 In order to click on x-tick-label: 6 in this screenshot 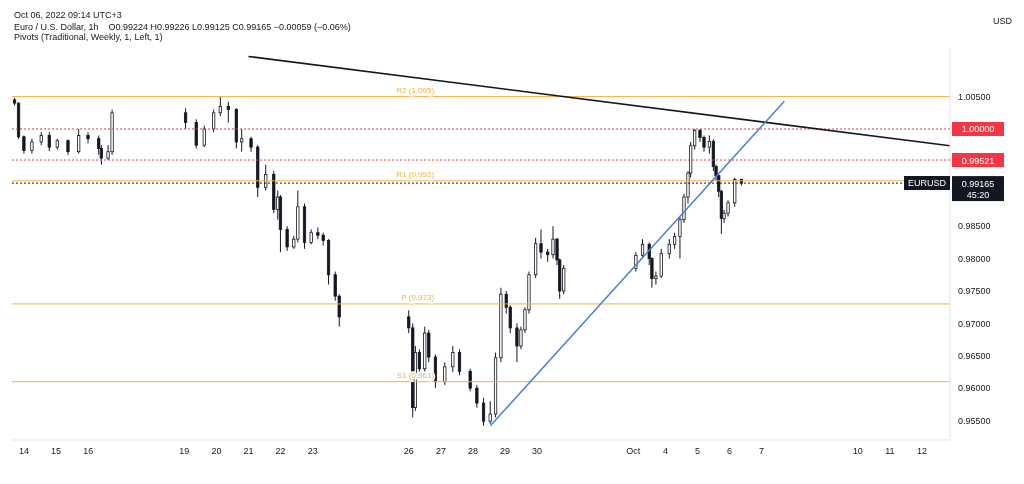, I will do `click(730, 451)`.